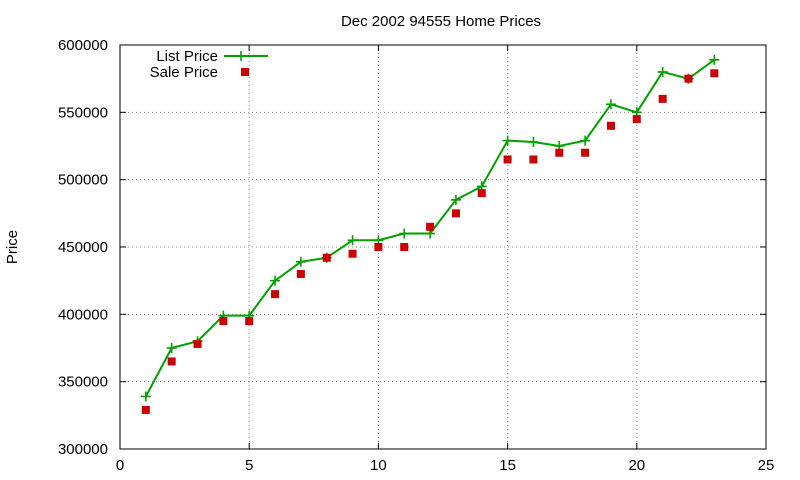 This screenshot has height=480, width=800. What do you see at coordinates (187, 56) in the screenshot?
I see `legend-label-list-price: List Price` at bounding box center [187, 56].